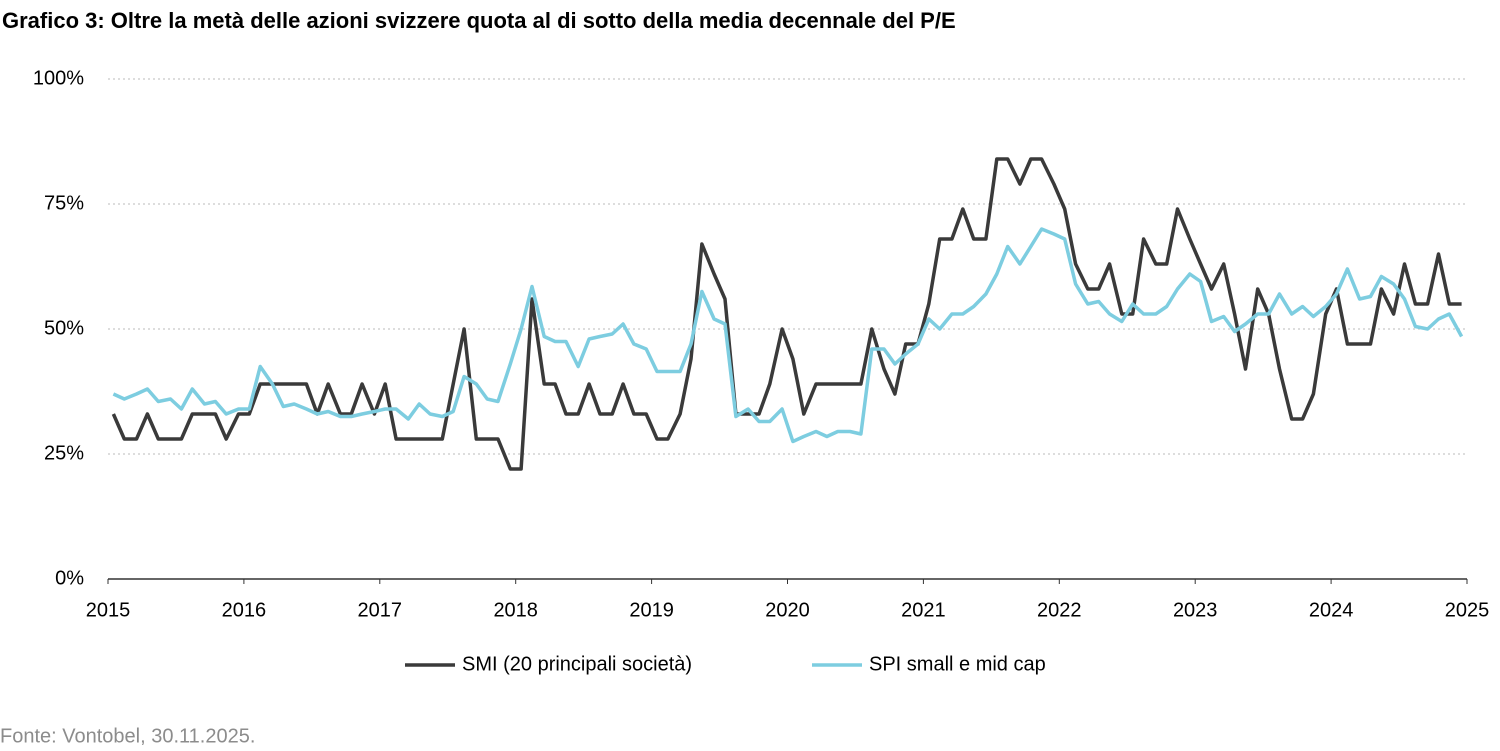 The image size is (1500, 751). What do you see at coordinates (1195, 610) in the screenshot?
I see `x-tick-label: 2023` at bounding box center [1195, 610].